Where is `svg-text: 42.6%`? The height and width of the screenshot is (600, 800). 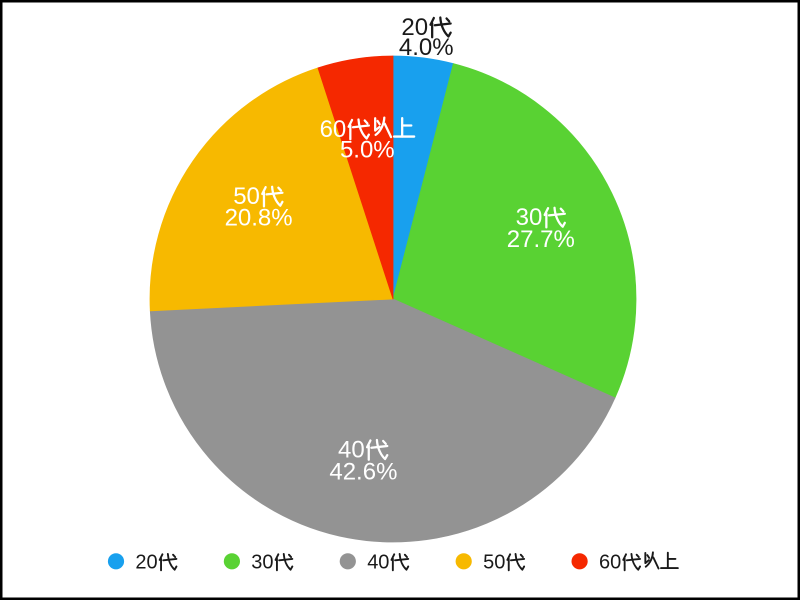
svg-text: 42.6% is located at coordinates (363, 472).